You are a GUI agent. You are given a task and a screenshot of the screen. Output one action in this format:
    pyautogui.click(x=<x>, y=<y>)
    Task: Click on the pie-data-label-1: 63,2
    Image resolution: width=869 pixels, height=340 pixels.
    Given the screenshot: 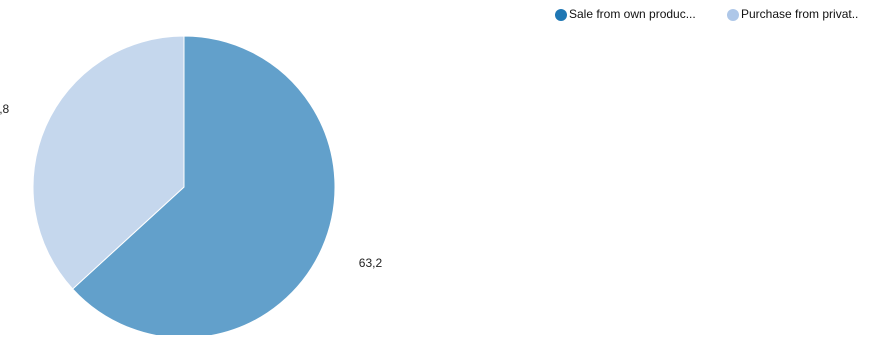 What is the action you would take?
    pyautogui.click(x=371, y=263)
    